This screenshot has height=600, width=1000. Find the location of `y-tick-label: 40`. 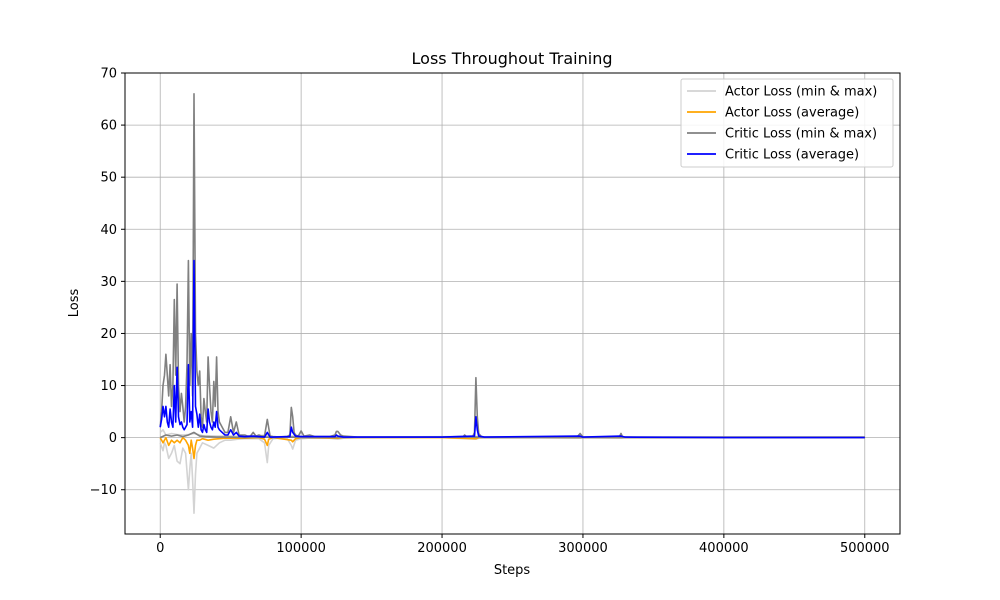

y-tick-label: 40 is located at coordinates (108, 230).